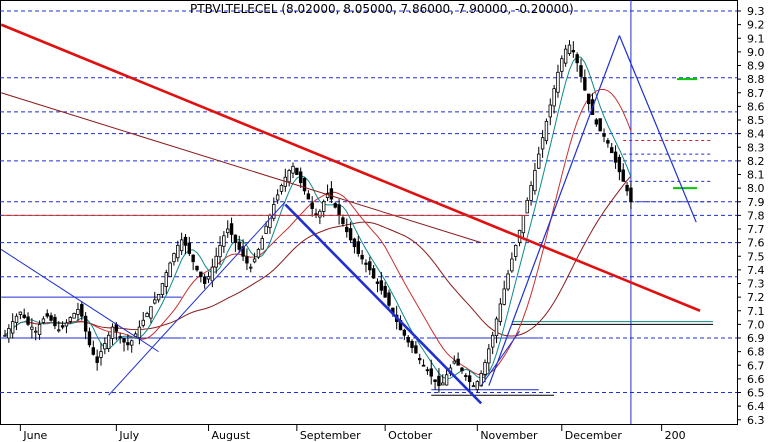 This screenshot has width=770, height=442. Describe the element at coordinates (756, 338) in the screenshot. I see `y-tick-label: 6.9` at that location.